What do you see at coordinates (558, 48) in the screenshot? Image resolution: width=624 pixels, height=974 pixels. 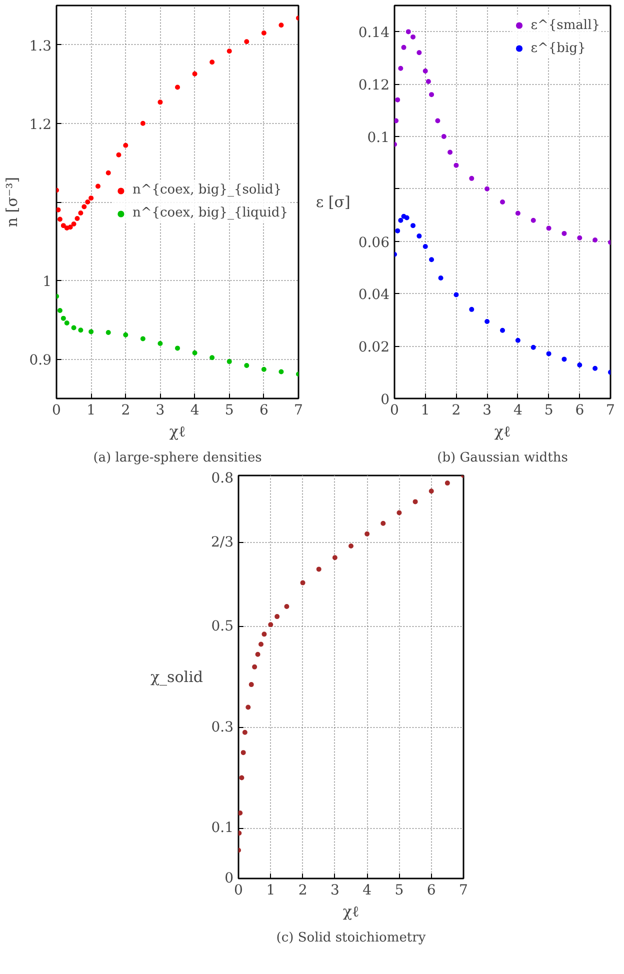 I see `legend-label: ε^{big}` at bounding box center [558, 48].